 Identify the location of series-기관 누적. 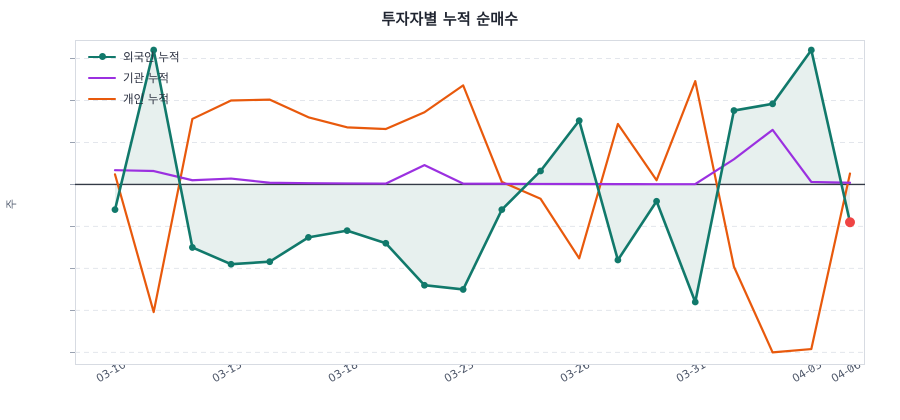
(482, 157).